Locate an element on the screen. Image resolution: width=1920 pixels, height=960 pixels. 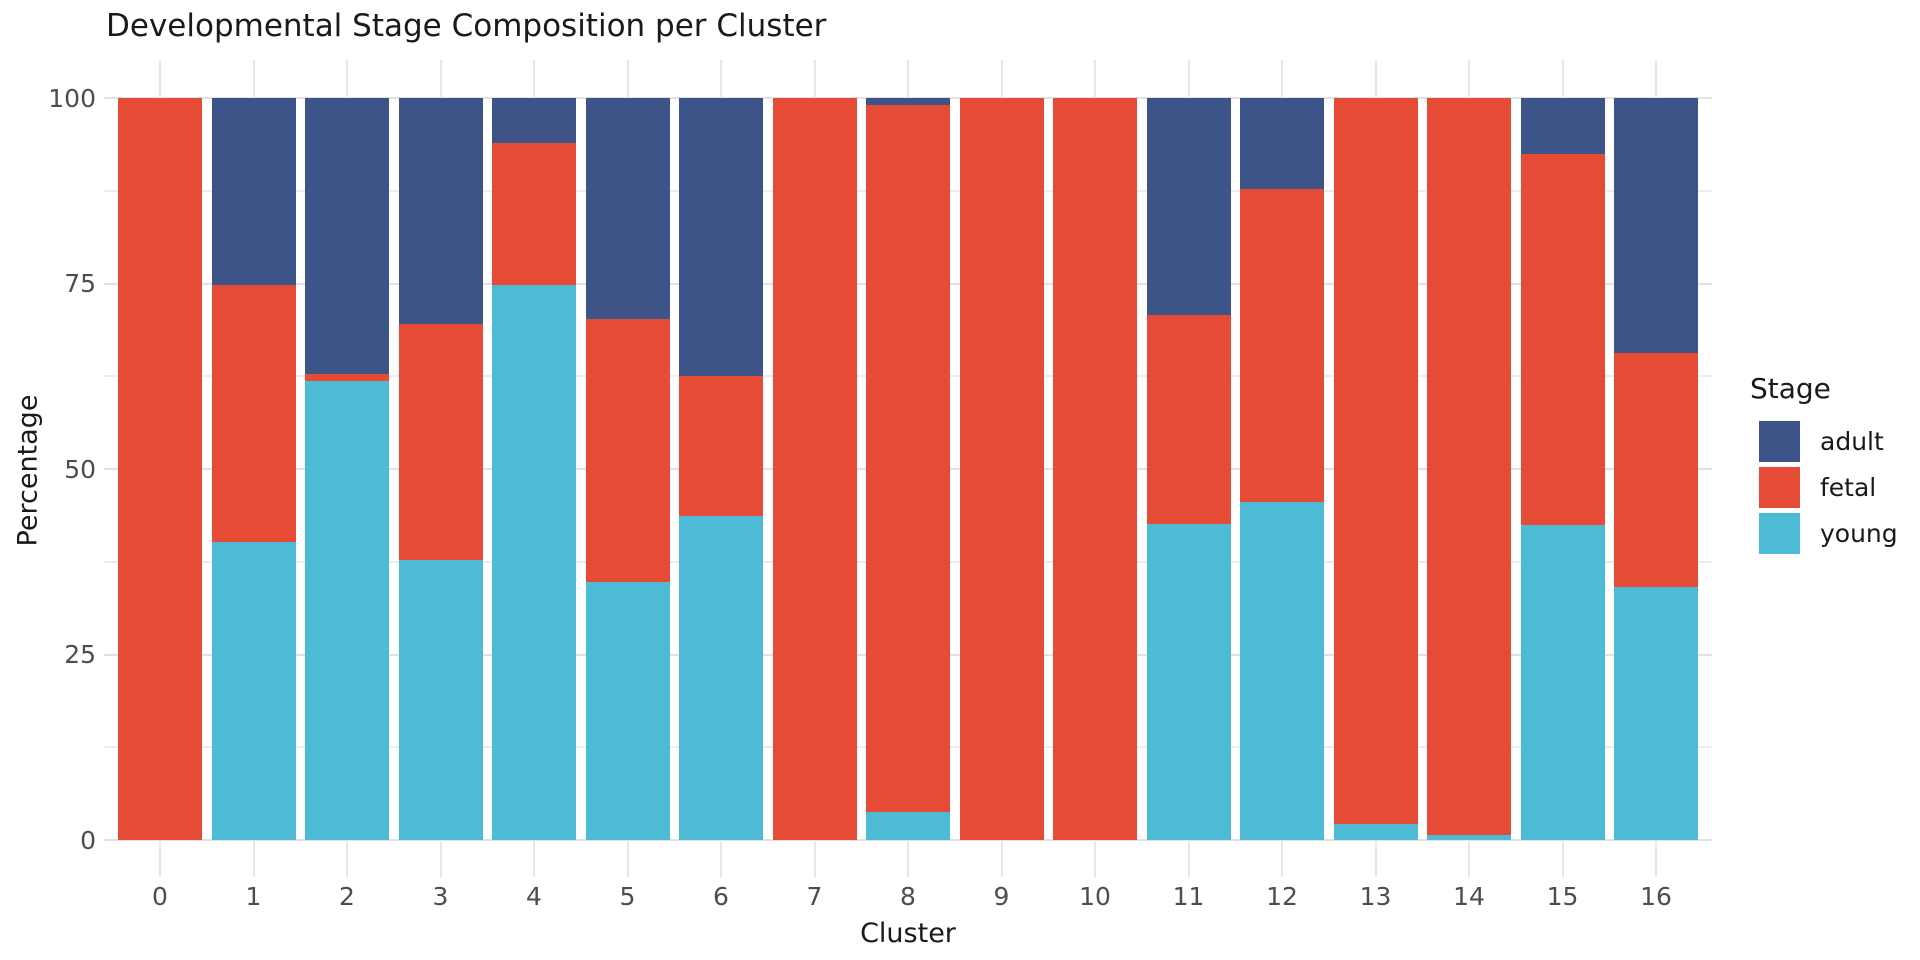
bar-cluster-5-segment-fetal is located at coordinates (627, 450).